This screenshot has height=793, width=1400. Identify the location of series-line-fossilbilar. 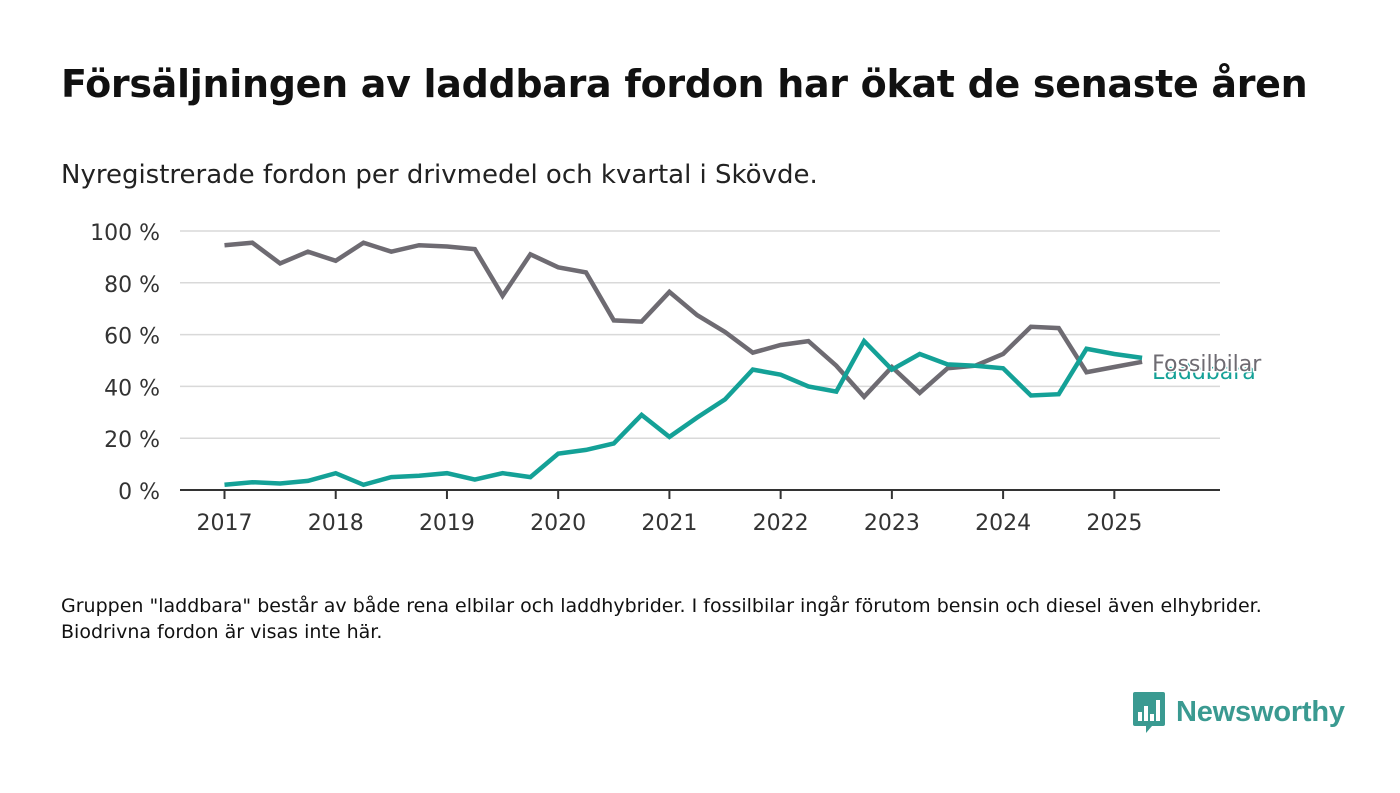
(683, 320).